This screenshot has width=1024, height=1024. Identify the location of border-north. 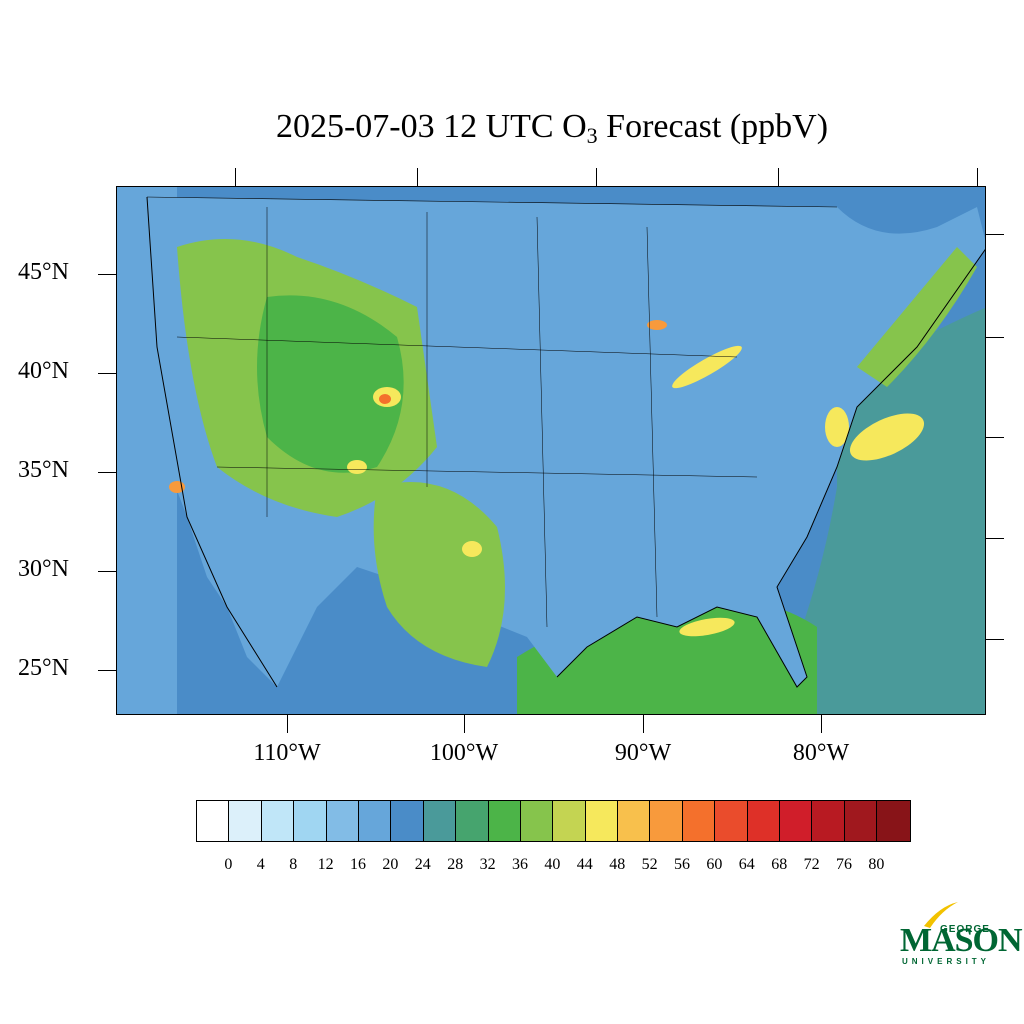
(492, 202).